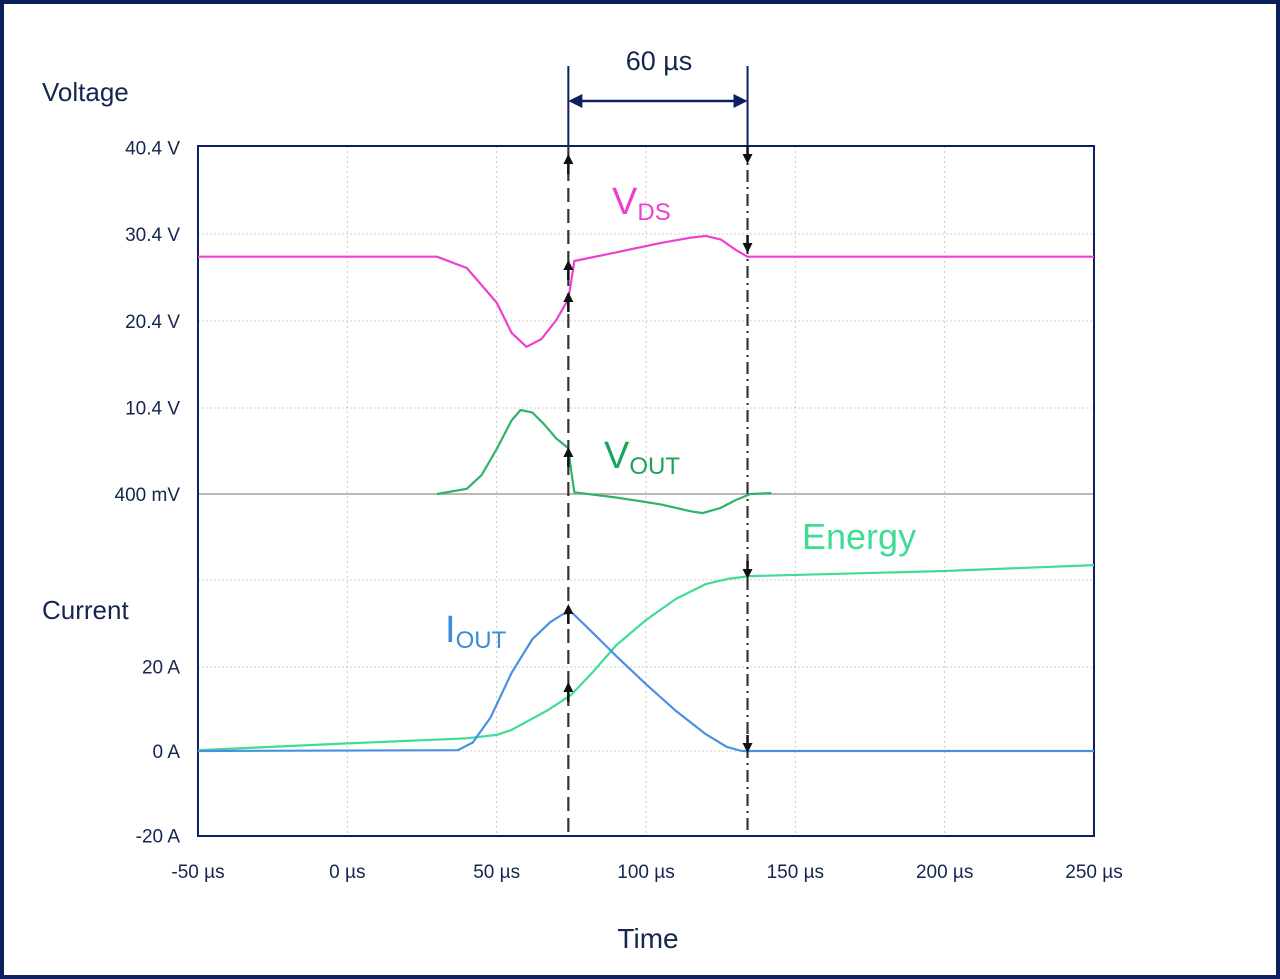 The width and height of the screenshot is (1280, 979). I want to click on current-tick-label: 0 A, so click(167, 752).